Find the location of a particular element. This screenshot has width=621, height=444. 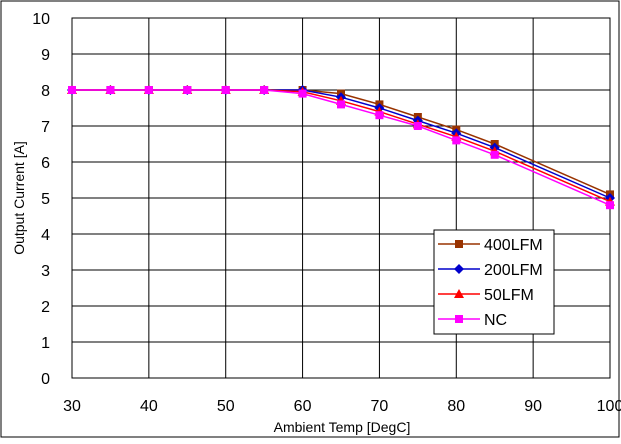

x-tick-label: 50 is located at coordinates (226, 406).